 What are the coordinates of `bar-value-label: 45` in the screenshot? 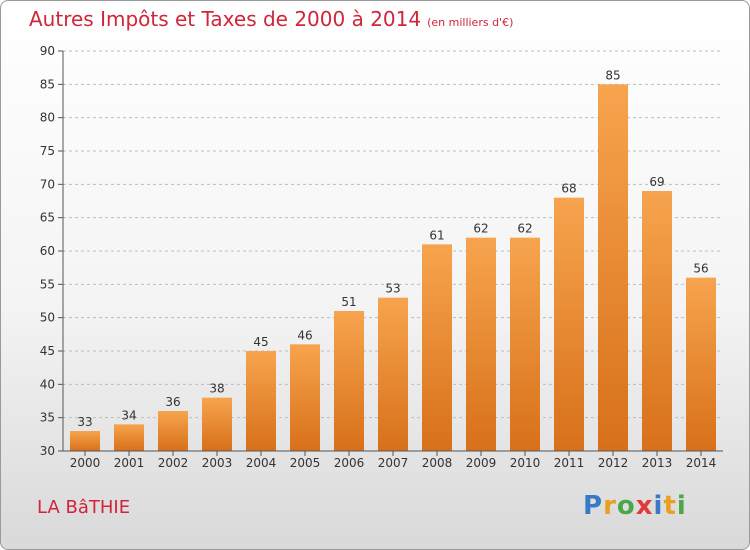 It's located at (260, 342).